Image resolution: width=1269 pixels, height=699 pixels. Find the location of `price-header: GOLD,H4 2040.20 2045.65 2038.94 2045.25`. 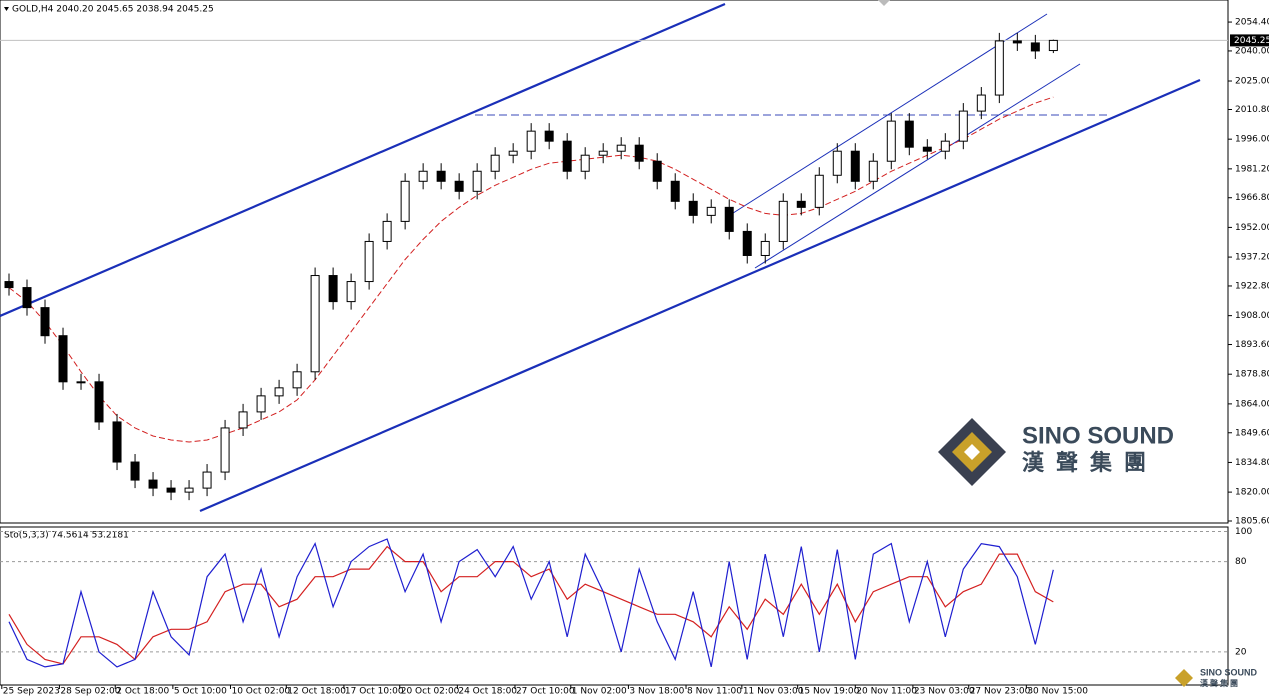

price-header: GOLD,H4 2040.20 2045.65 2038.94 2045.25 is located at coordinates (113, 10).